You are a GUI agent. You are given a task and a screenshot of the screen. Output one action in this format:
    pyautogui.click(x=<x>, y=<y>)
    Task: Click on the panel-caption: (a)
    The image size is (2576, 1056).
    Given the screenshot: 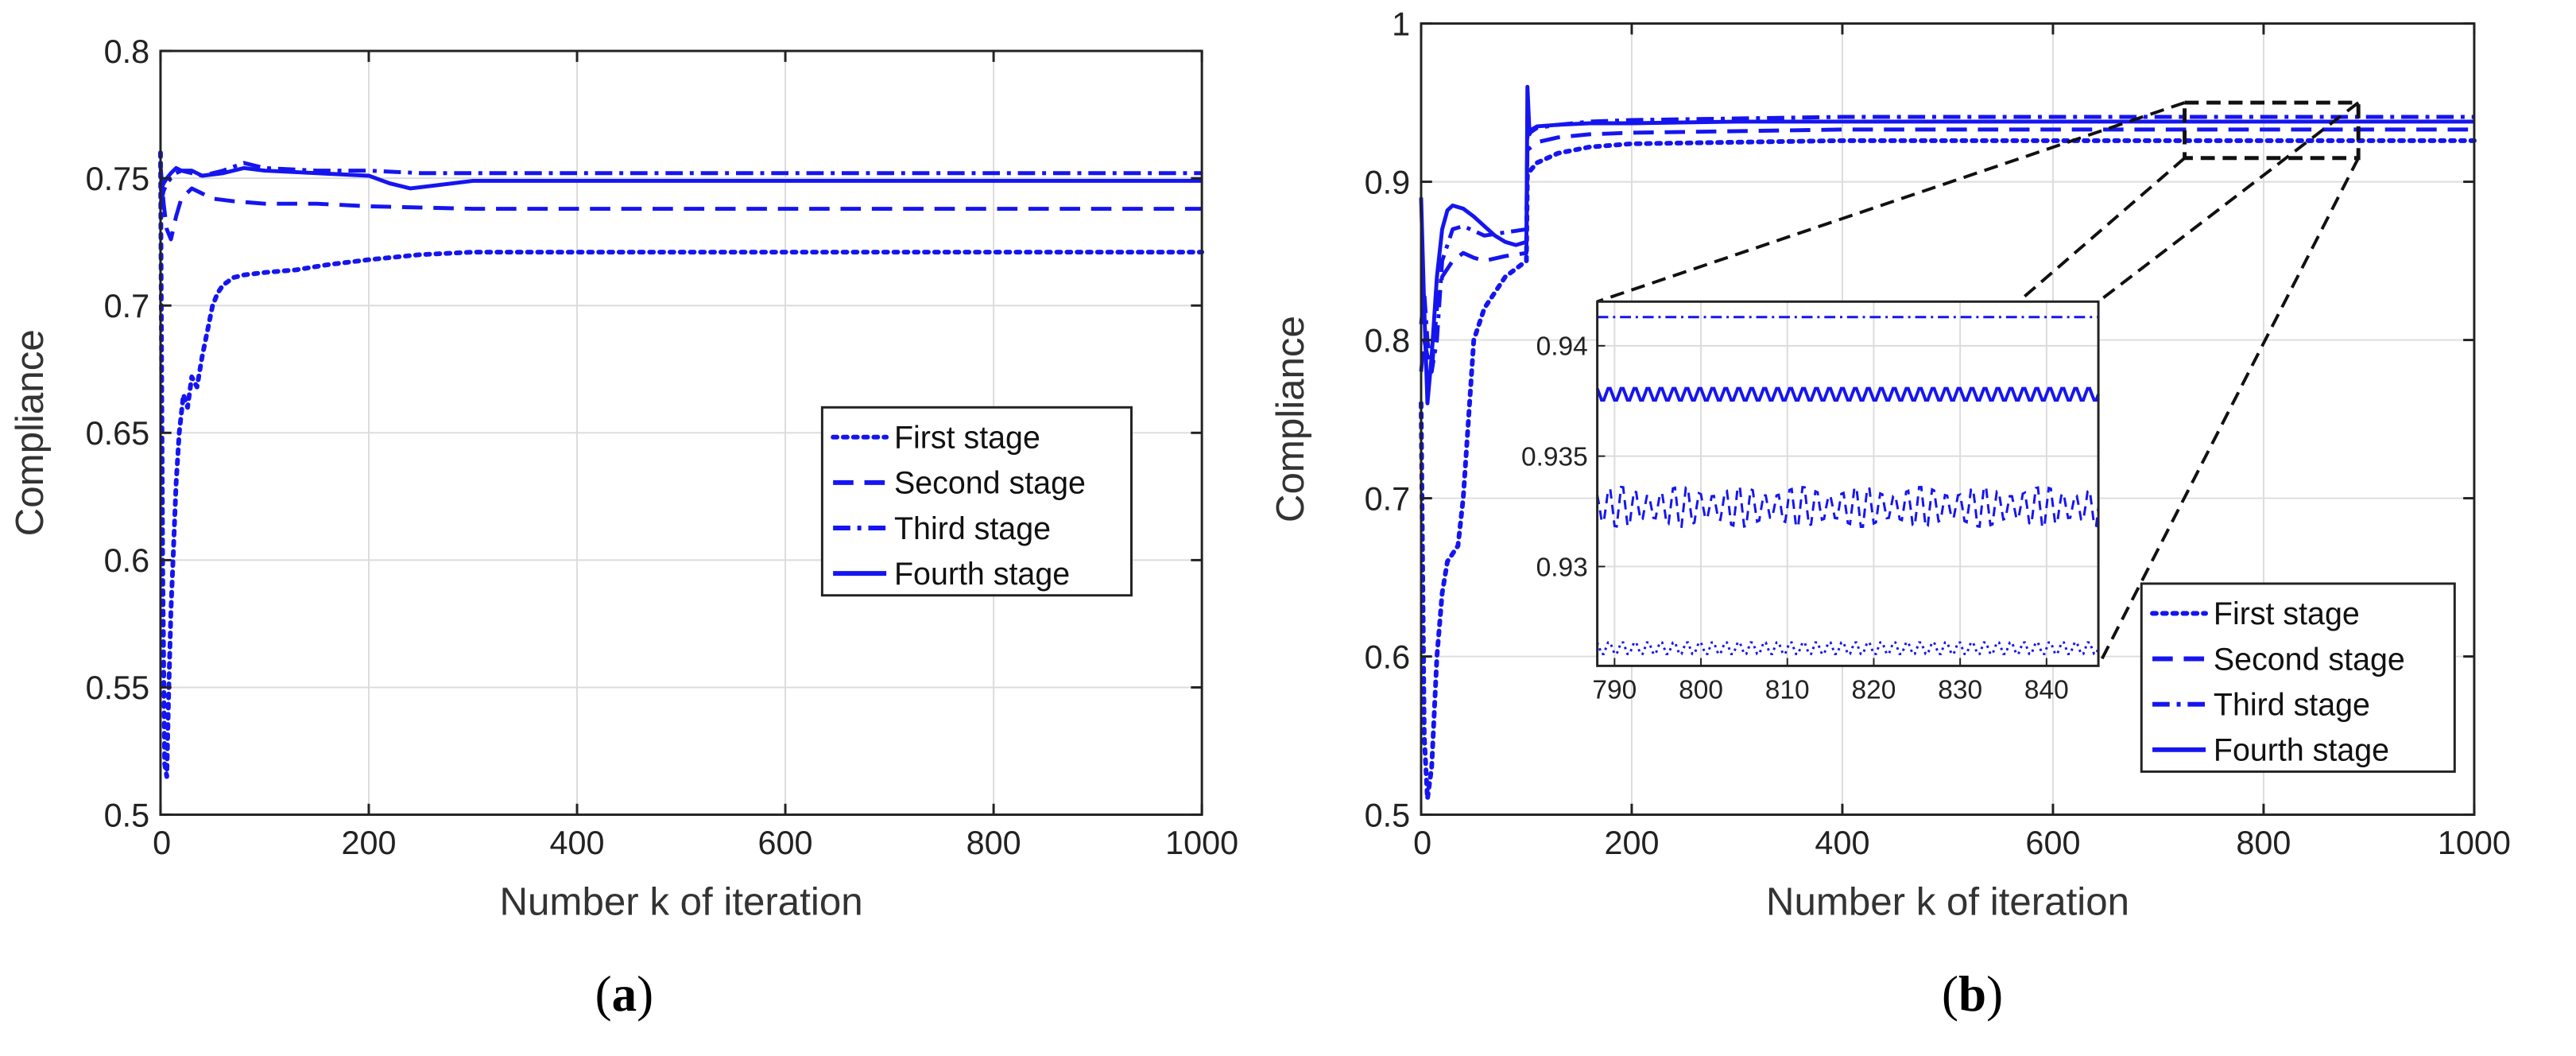 What is the action you would take?
    pyautogui.click(x=624, y=994)
    